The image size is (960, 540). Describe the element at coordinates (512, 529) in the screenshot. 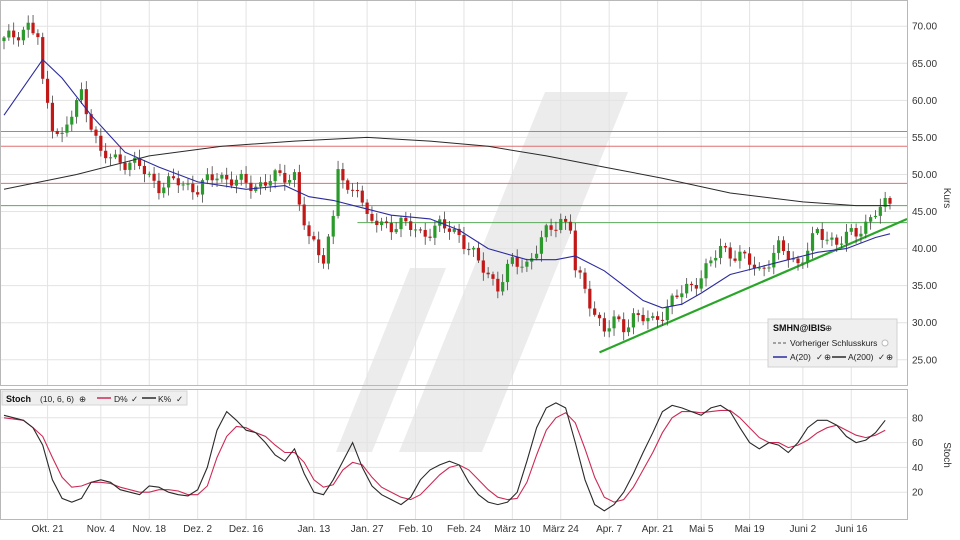

I see `date-tick-label: März 10` at that location.